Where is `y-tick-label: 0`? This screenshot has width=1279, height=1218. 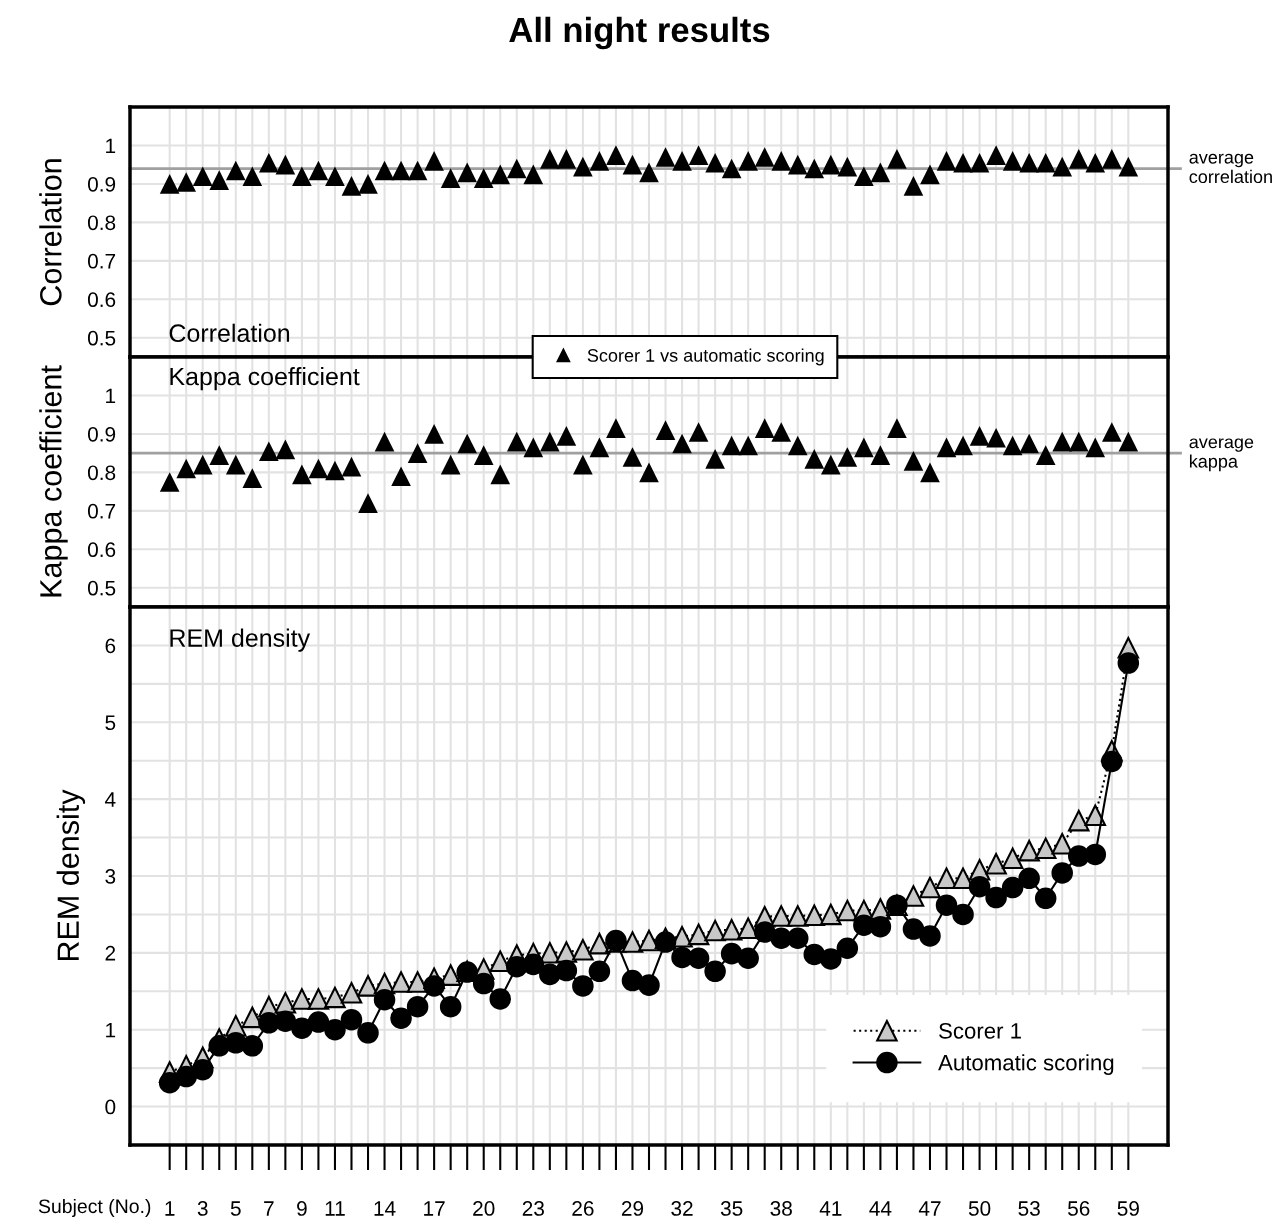 y-tick-label: 0 is located at coordinates (110, 1107).